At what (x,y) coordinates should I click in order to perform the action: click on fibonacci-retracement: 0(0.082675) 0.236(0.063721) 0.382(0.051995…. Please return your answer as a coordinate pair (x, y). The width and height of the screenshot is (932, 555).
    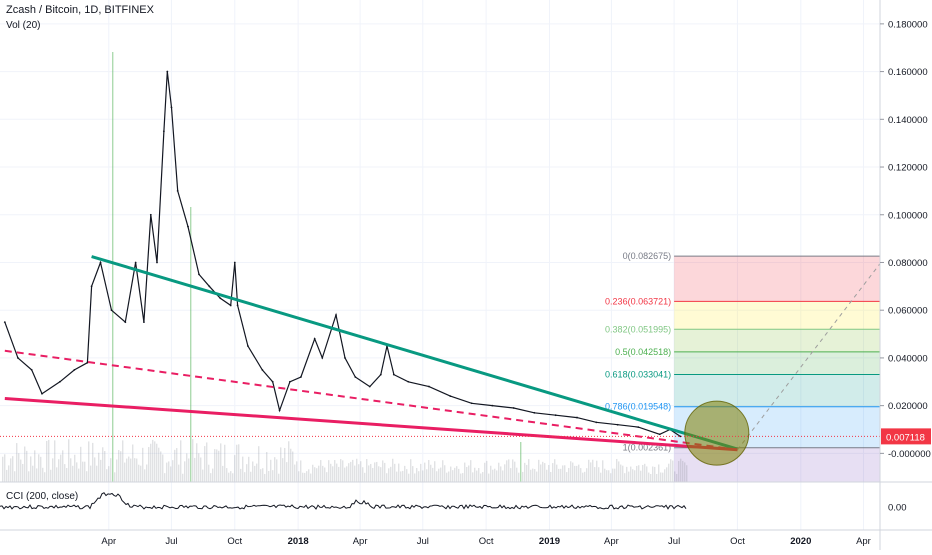
    Looking at the image, I should click on (742, 366).